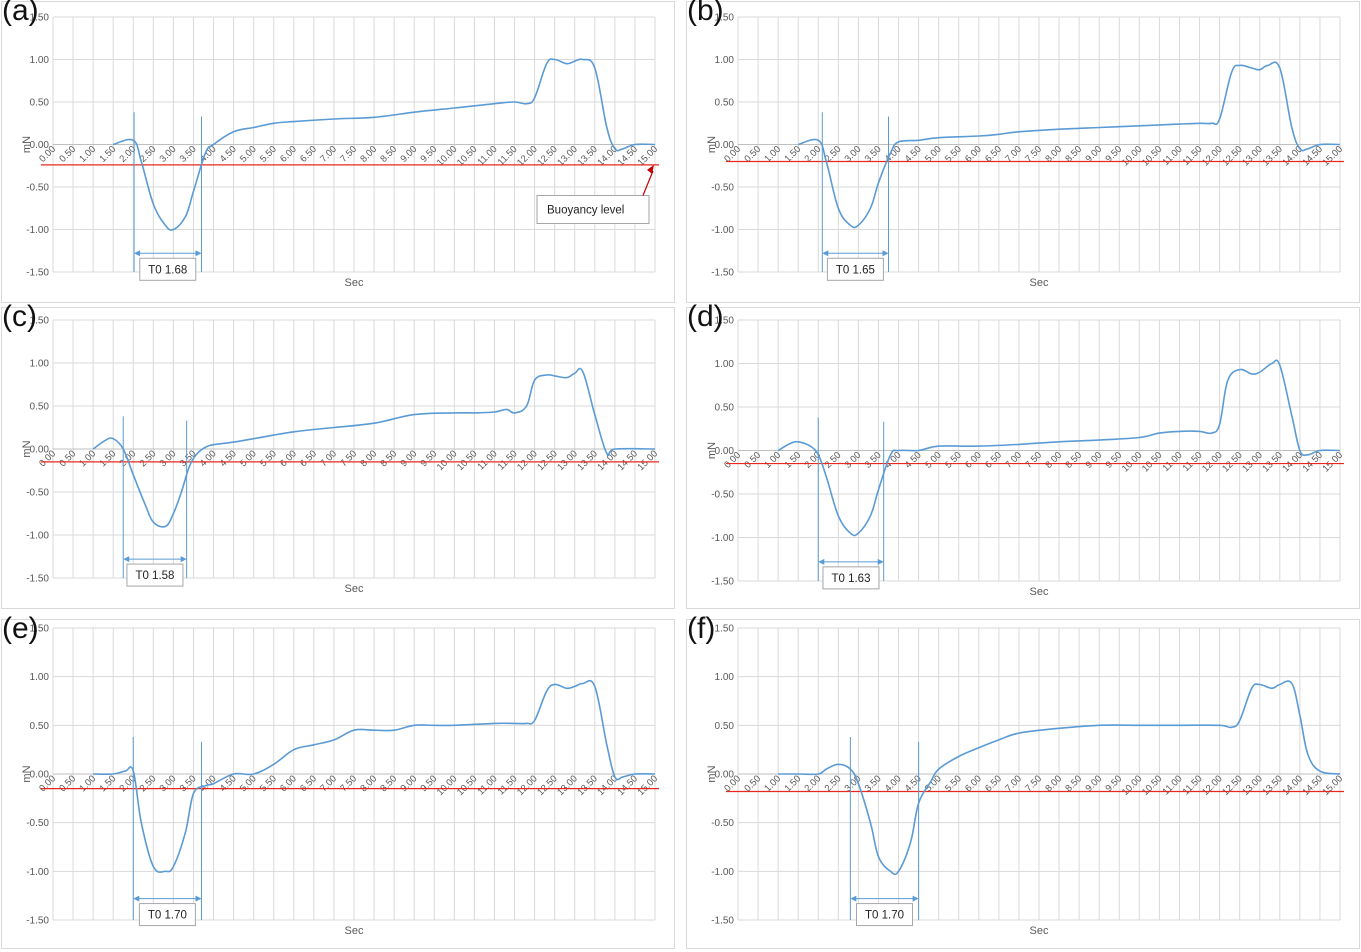 The width and height of the screenshot is (1361, 952). Describe the element at coordinates (705, 316) in the screenshot. I see `panel-label: (d)` at that location.